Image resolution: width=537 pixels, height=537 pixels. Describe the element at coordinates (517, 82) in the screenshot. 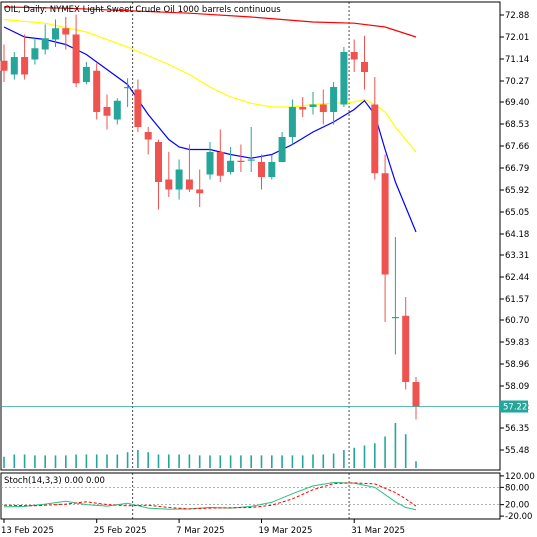

I see `y-tick-label: 70.27` at that location.